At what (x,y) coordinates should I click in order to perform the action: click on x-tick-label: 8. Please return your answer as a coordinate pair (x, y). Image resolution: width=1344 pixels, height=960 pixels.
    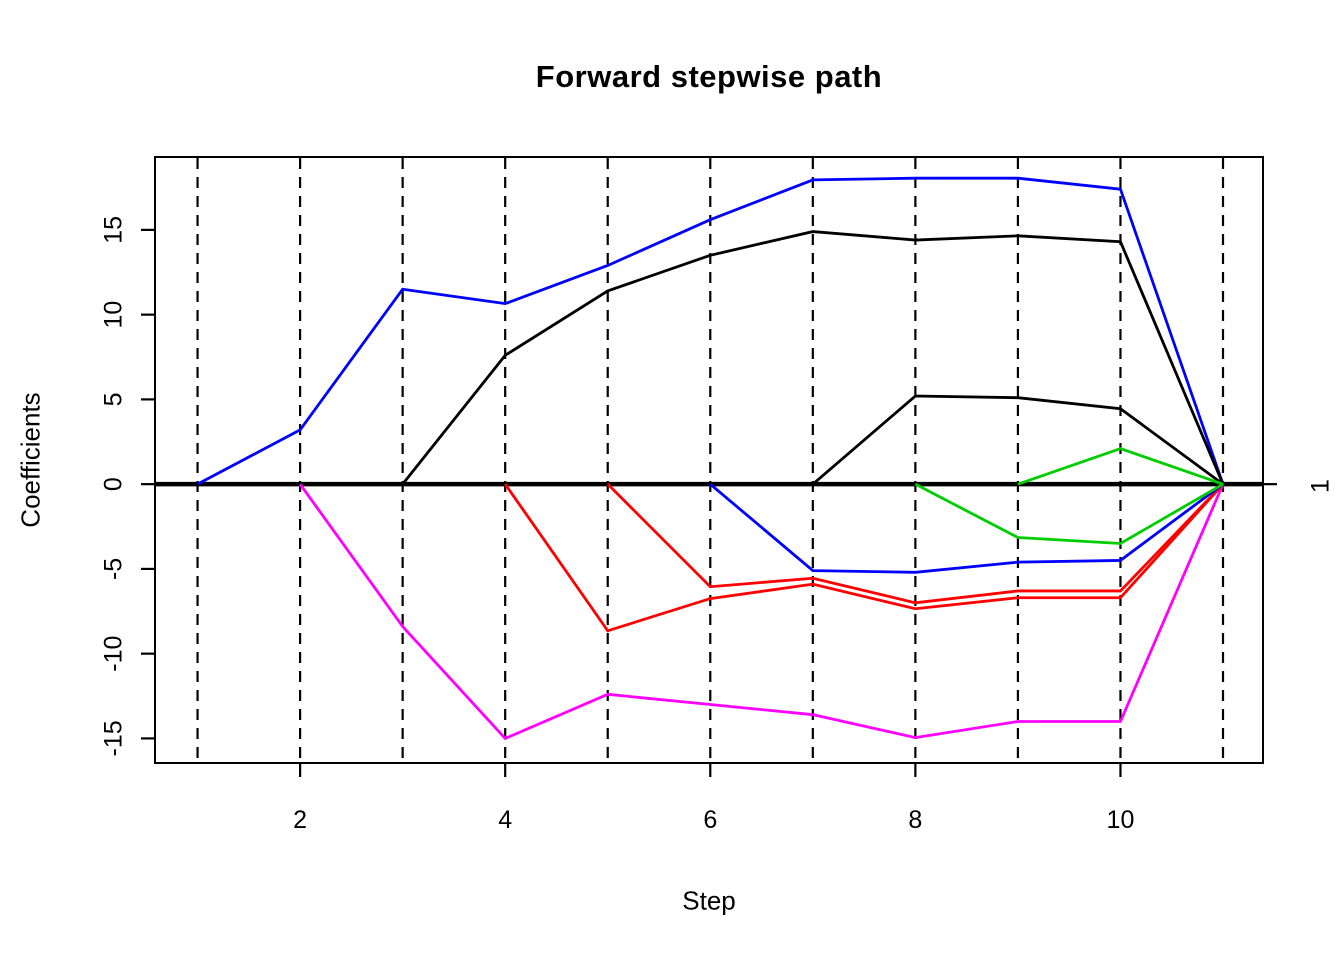
    Looking at the image, I should click on (915, 820).